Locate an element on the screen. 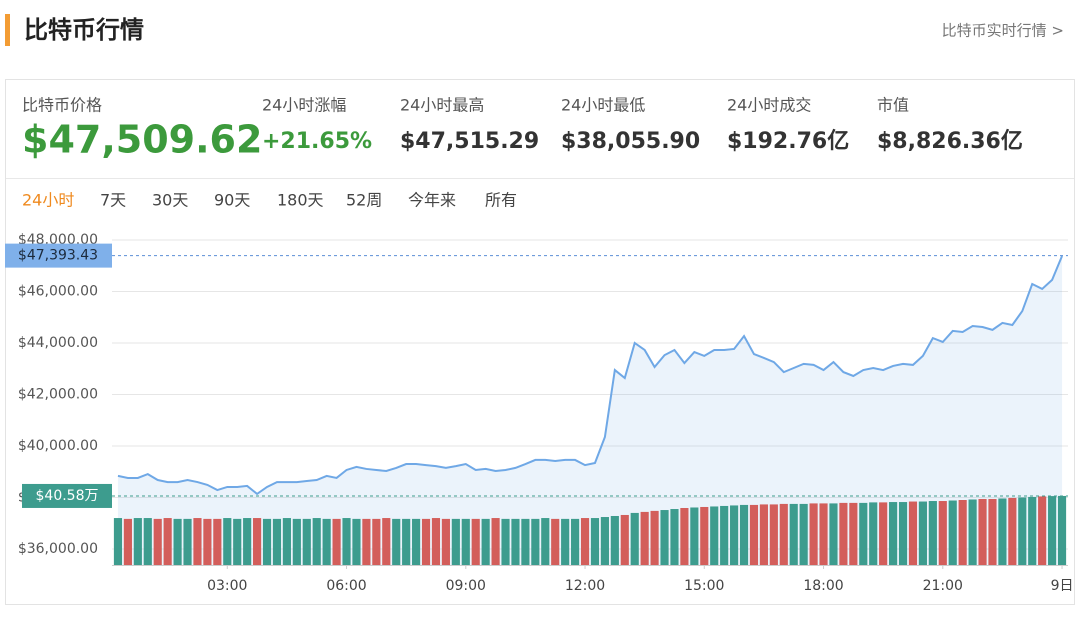 The height and width of the screenshot is (623, 1080). range-tab: 所有 is located at coordinates (501, 200).